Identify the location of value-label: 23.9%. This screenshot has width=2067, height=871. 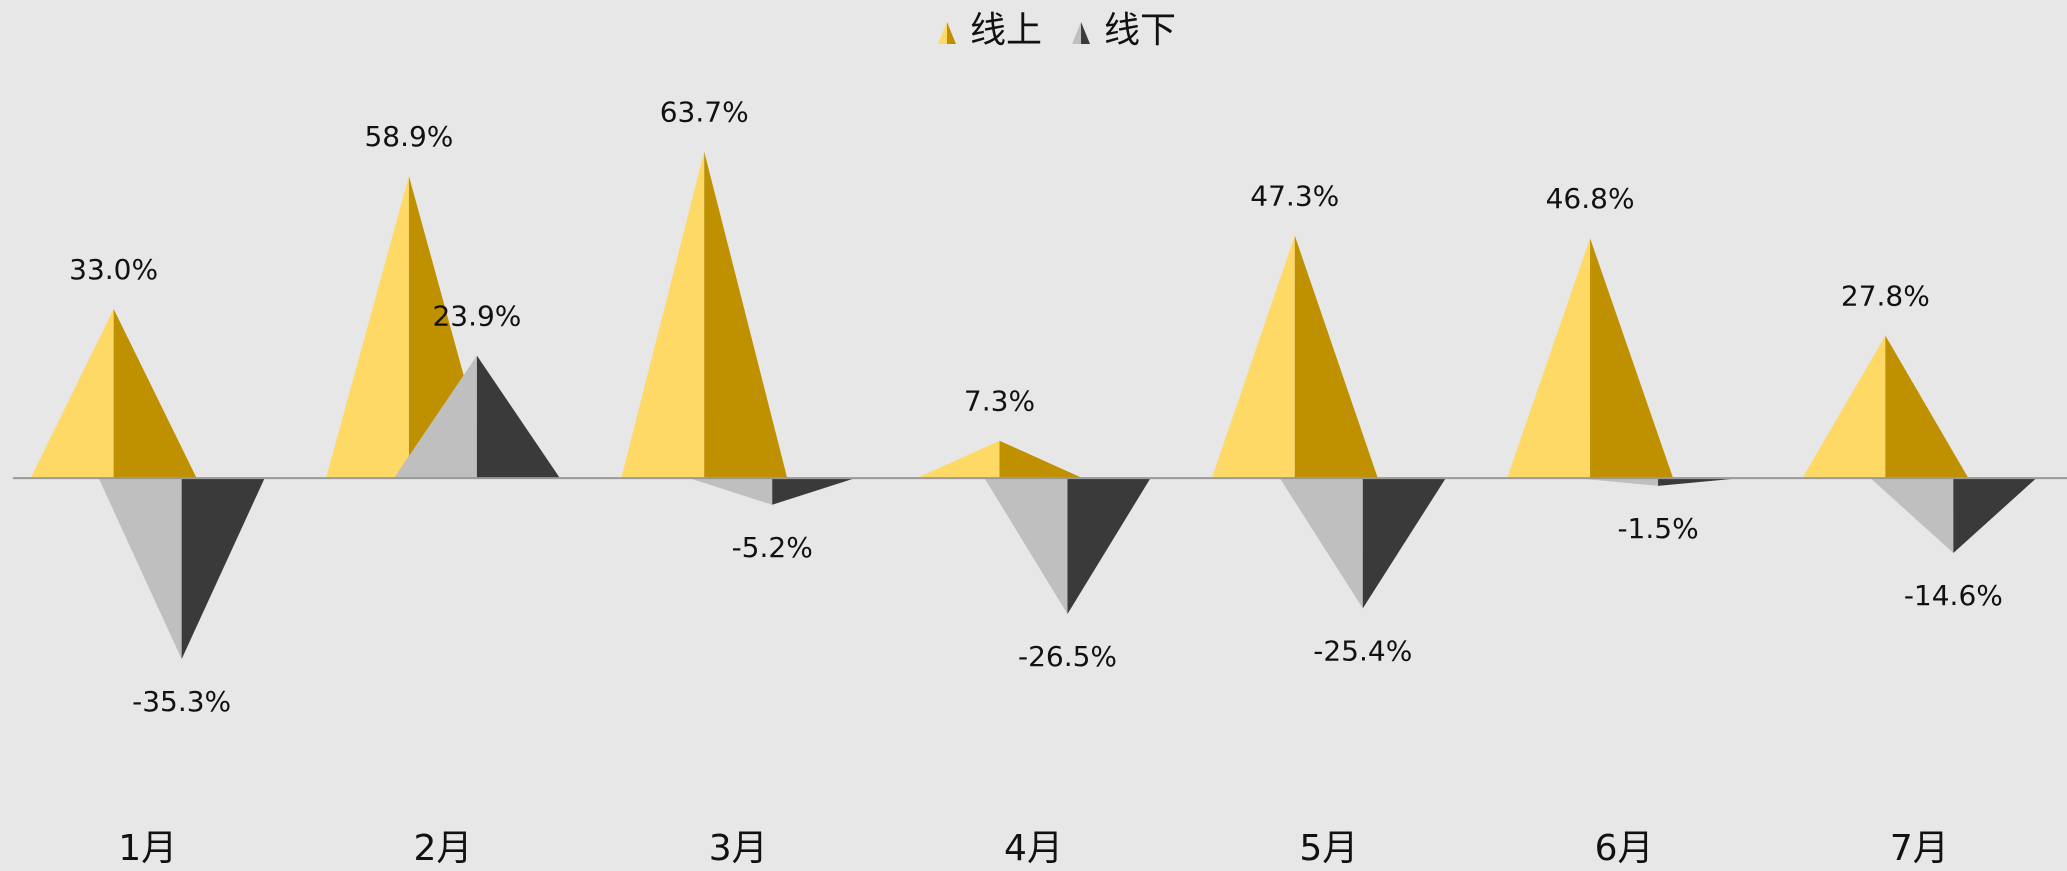
(476, 316).